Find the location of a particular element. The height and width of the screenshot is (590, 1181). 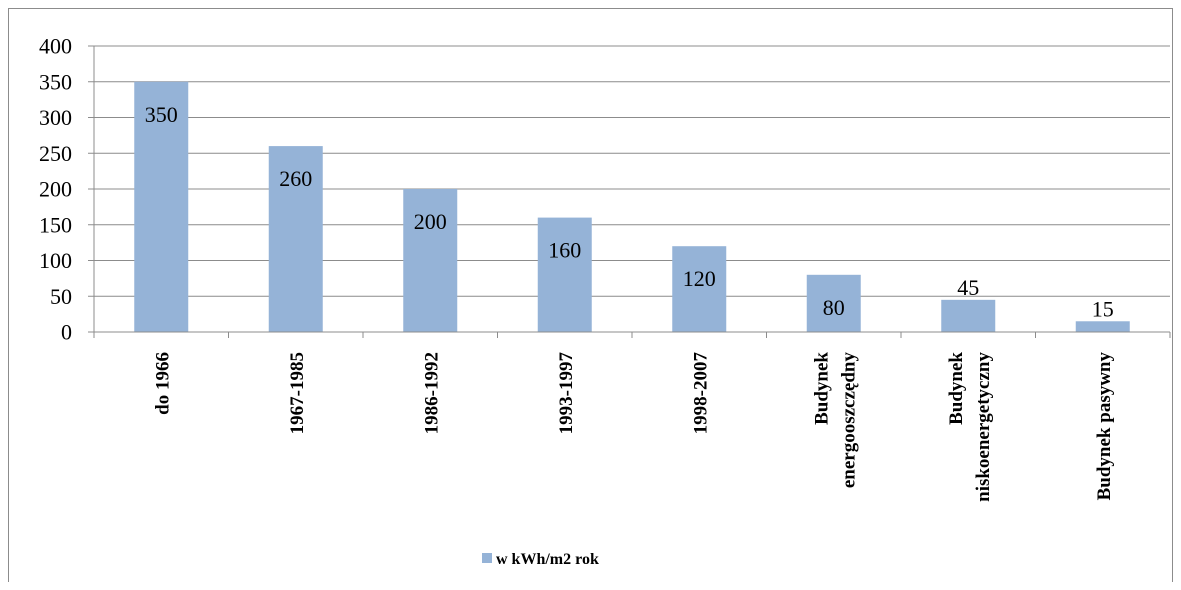

category-label: do 1966 is located at coordinates (162, 383).